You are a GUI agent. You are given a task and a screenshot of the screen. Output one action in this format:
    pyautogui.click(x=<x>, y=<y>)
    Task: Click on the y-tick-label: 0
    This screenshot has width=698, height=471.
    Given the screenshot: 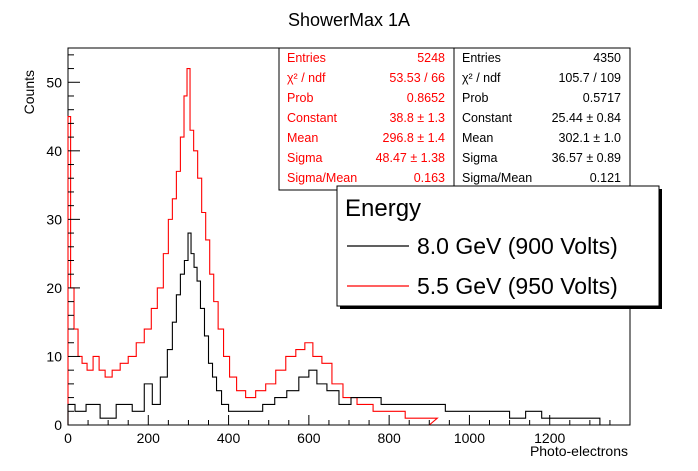 What is the action you would take?
    pyautogui.click(x=58, y=425)
    